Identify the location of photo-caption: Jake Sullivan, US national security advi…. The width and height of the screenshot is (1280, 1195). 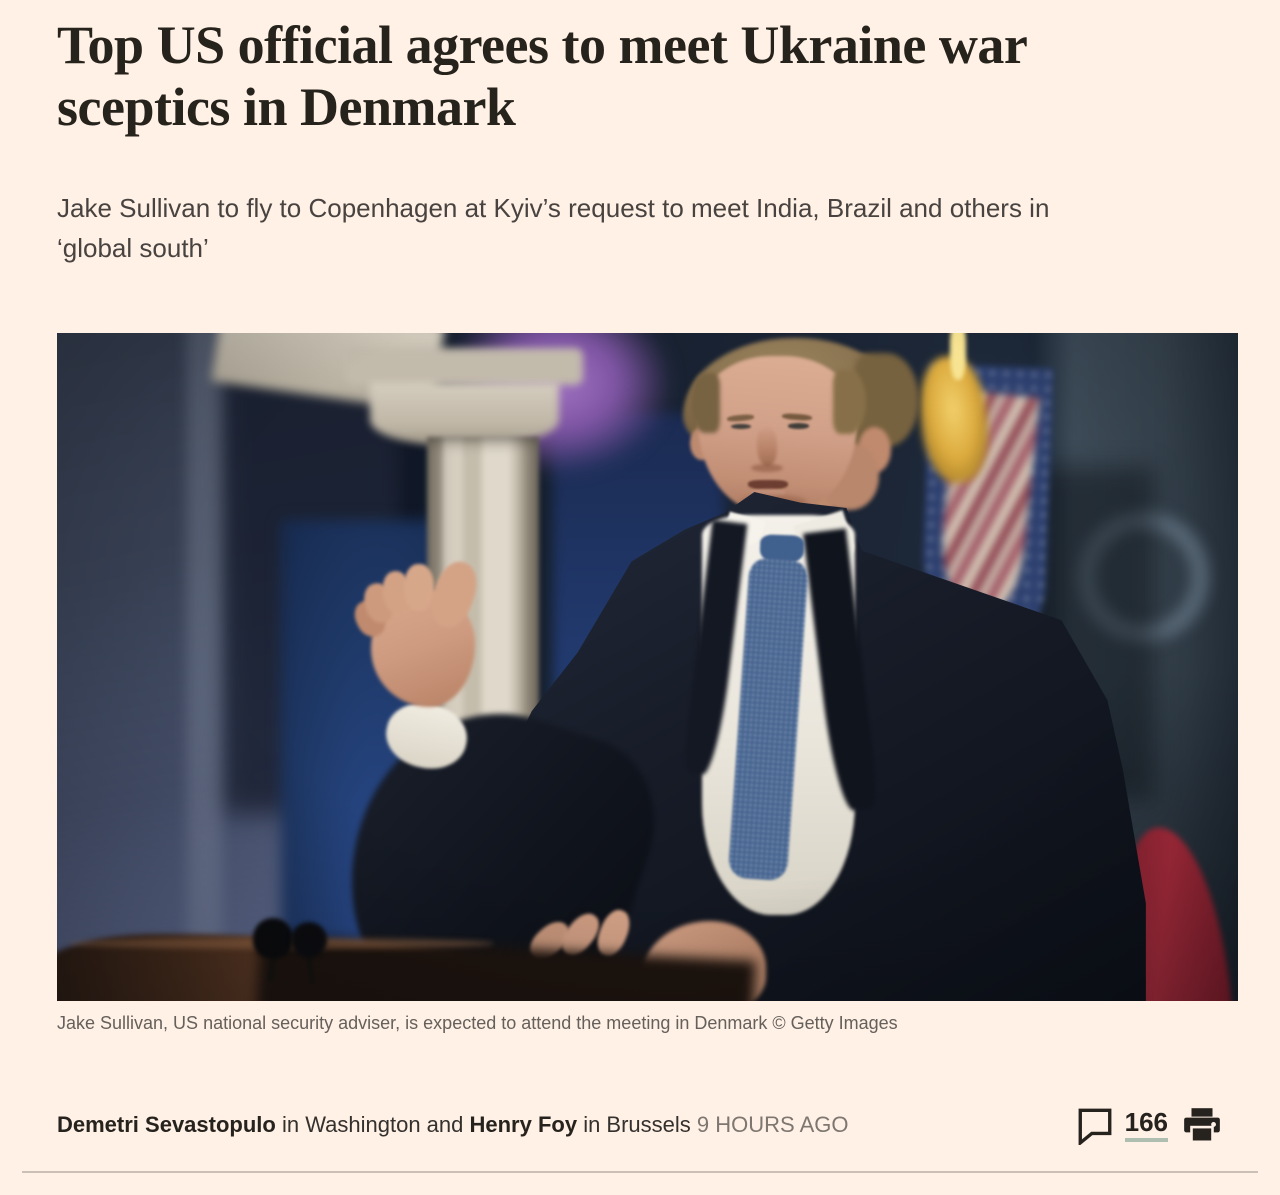
(477, 1023).